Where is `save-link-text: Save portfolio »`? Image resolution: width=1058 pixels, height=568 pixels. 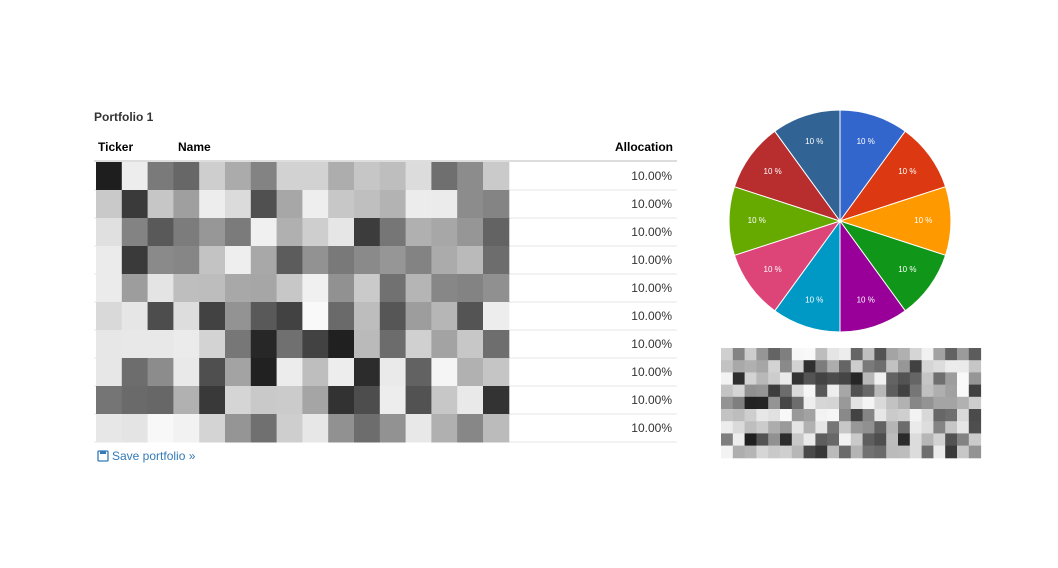
save-link-text: Save portfolio » is located at coordinates (154, 456).